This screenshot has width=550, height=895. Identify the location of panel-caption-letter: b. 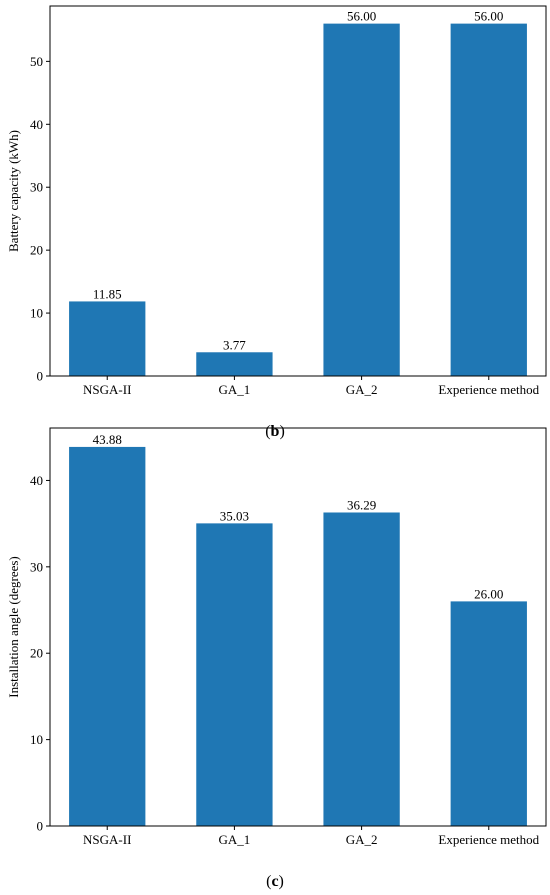
(275, 431).